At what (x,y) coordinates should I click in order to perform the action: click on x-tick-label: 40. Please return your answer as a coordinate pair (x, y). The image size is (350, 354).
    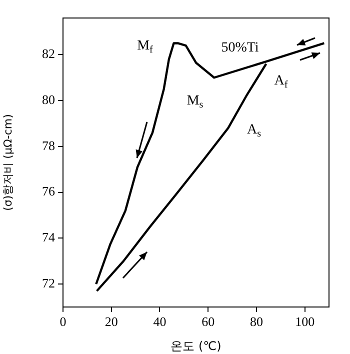
    Looking at the image, I should click on (159, 322).